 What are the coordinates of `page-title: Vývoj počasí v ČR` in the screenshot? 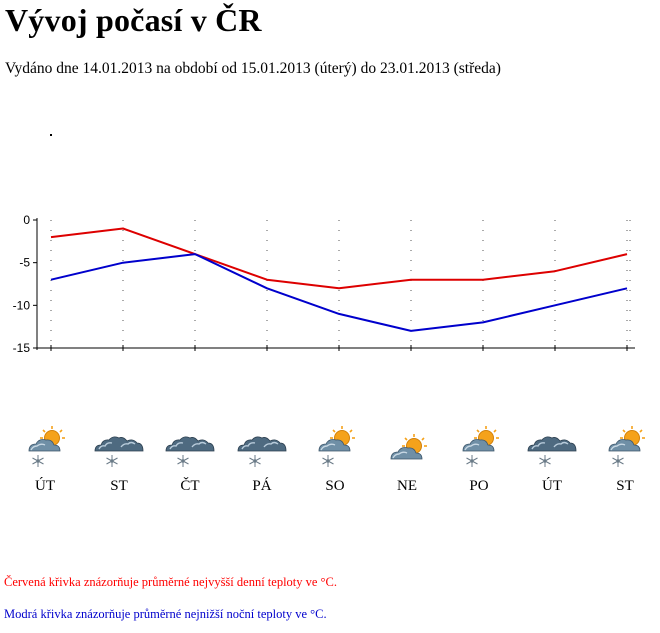 It's located at (133, 20).